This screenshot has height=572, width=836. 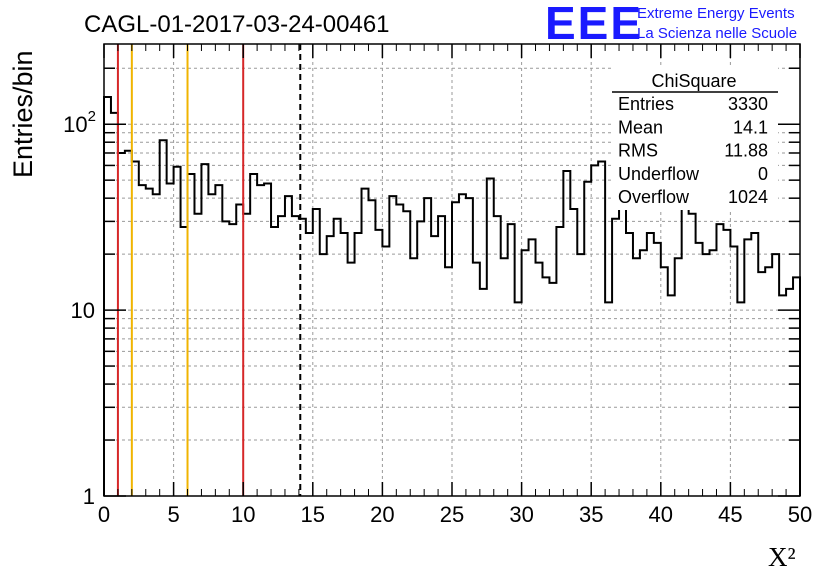 What do you see at coordinates (800, 514) in the screenshot?
I see `x-tick-label: 50` at bounding box center [800, 514].